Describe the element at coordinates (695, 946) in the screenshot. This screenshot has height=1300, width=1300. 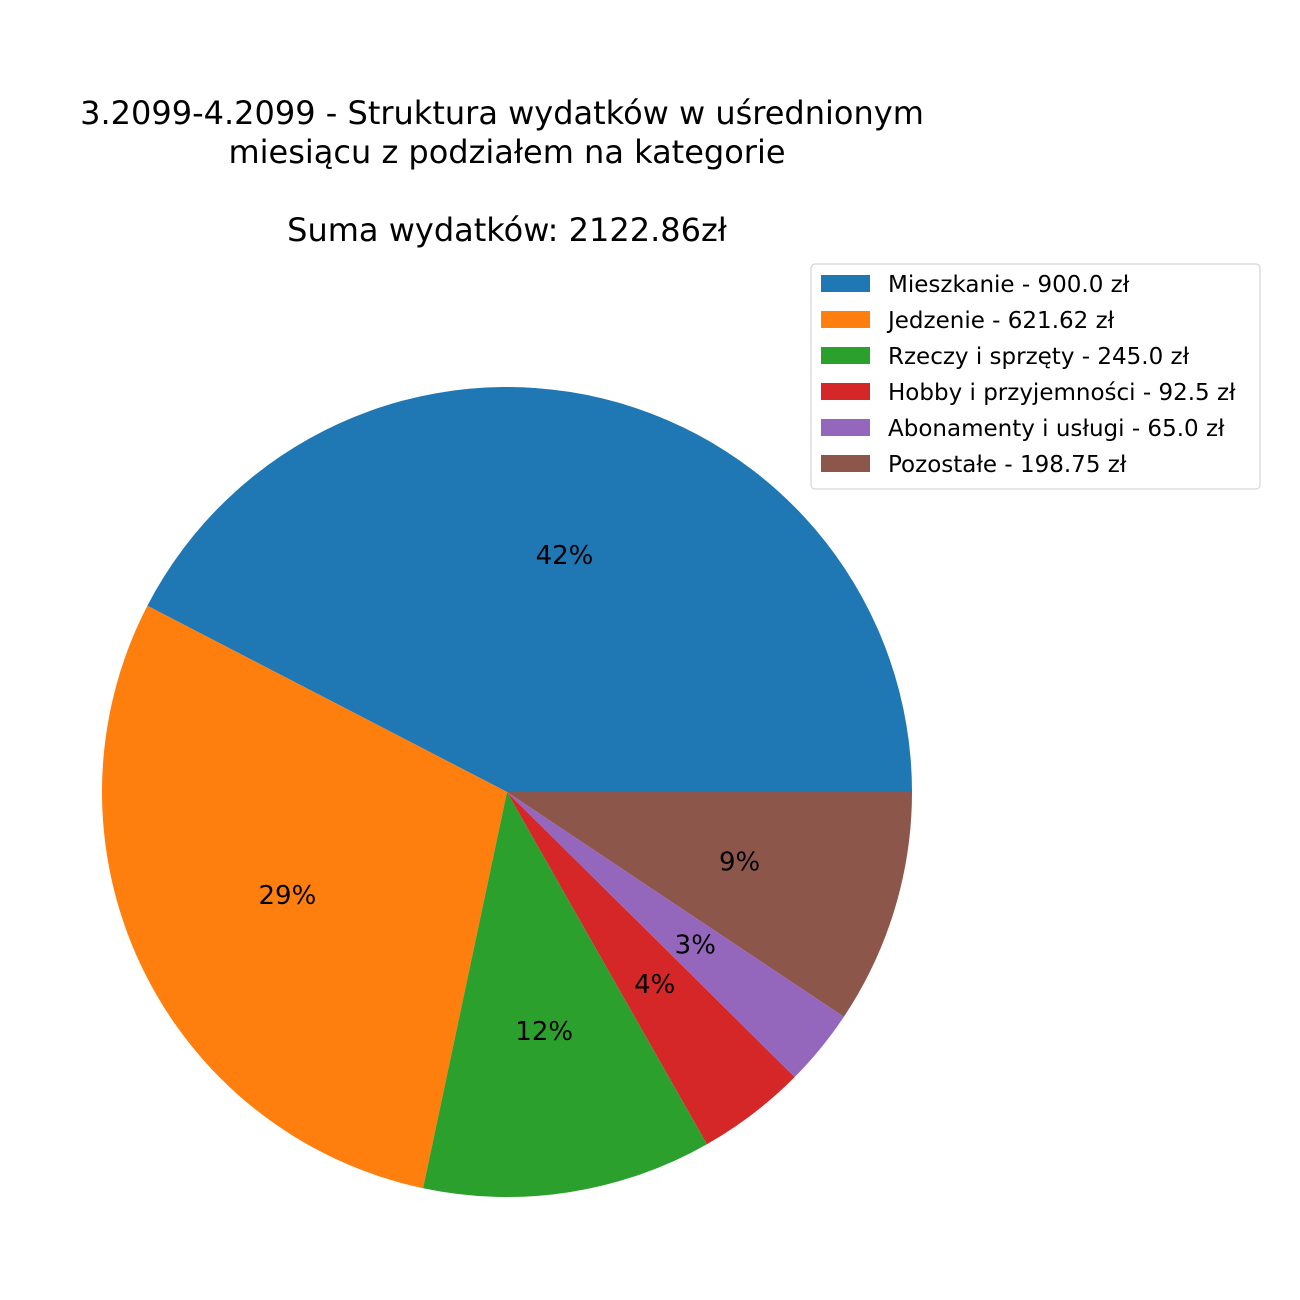
I see `pie-percent-label-5: 3%` at that location.